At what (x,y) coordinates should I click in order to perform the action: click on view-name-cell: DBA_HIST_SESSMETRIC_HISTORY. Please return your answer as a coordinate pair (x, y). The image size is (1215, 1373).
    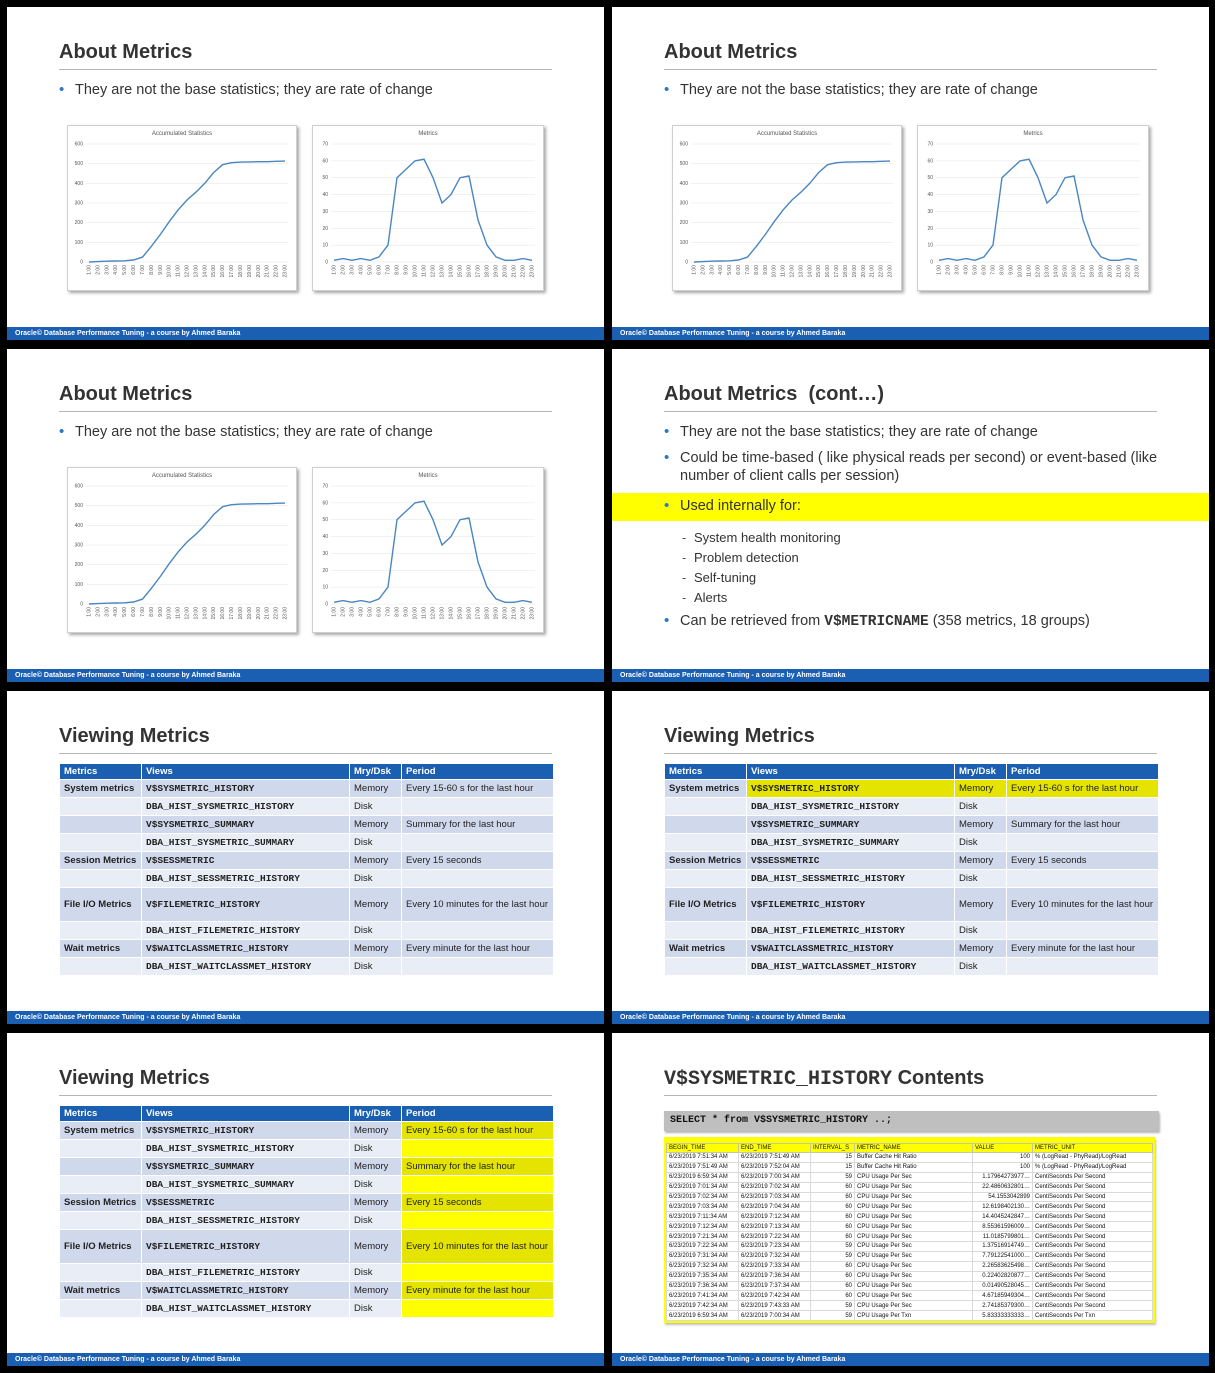
    Looking at the image, I should click on (245, 878).